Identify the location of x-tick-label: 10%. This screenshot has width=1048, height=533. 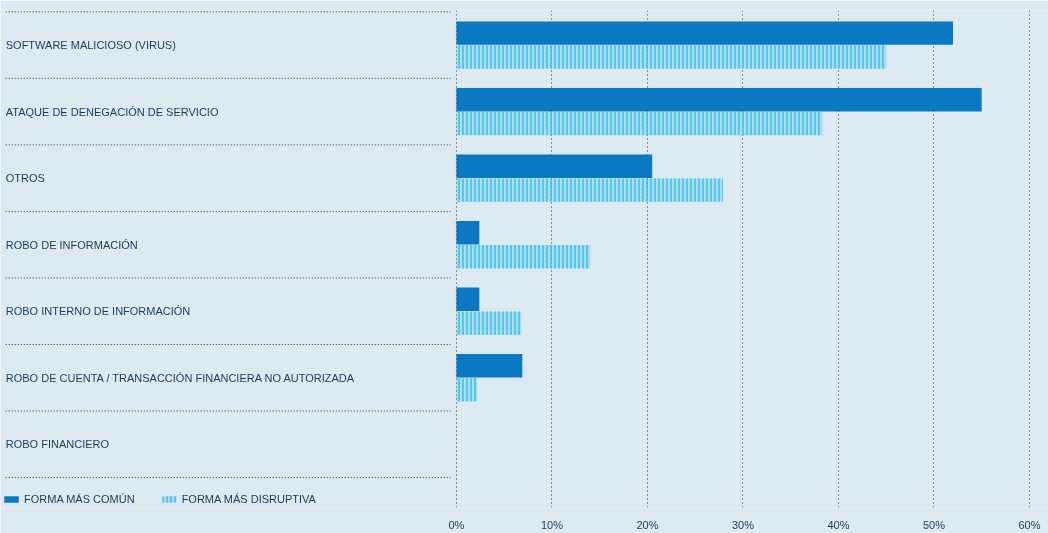
(552, 524).